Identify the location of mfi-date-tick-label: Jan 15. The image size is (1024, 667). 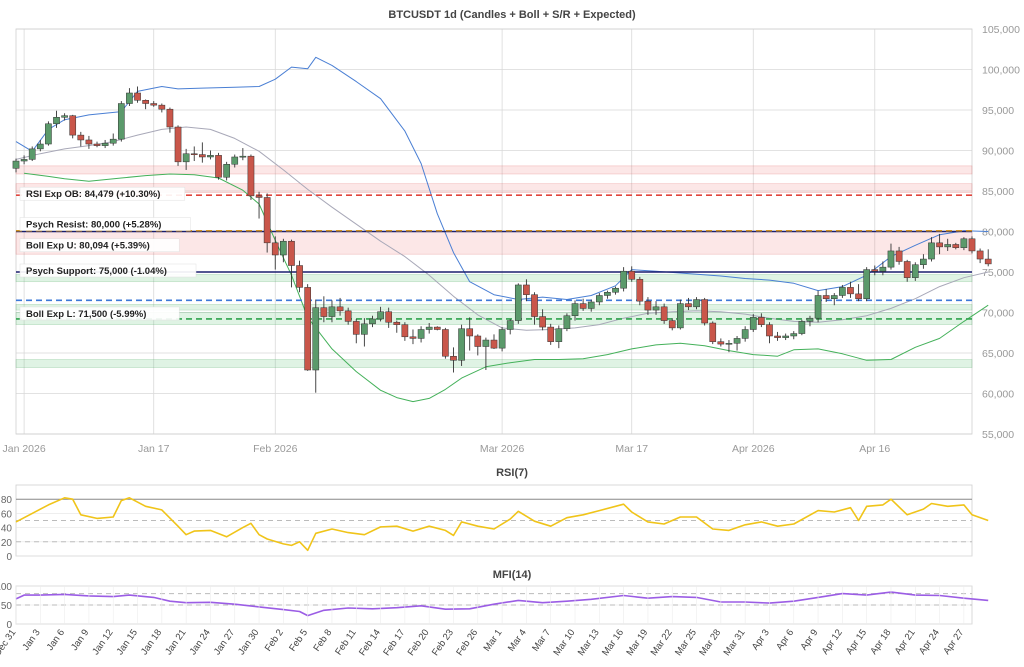
(127, 642).